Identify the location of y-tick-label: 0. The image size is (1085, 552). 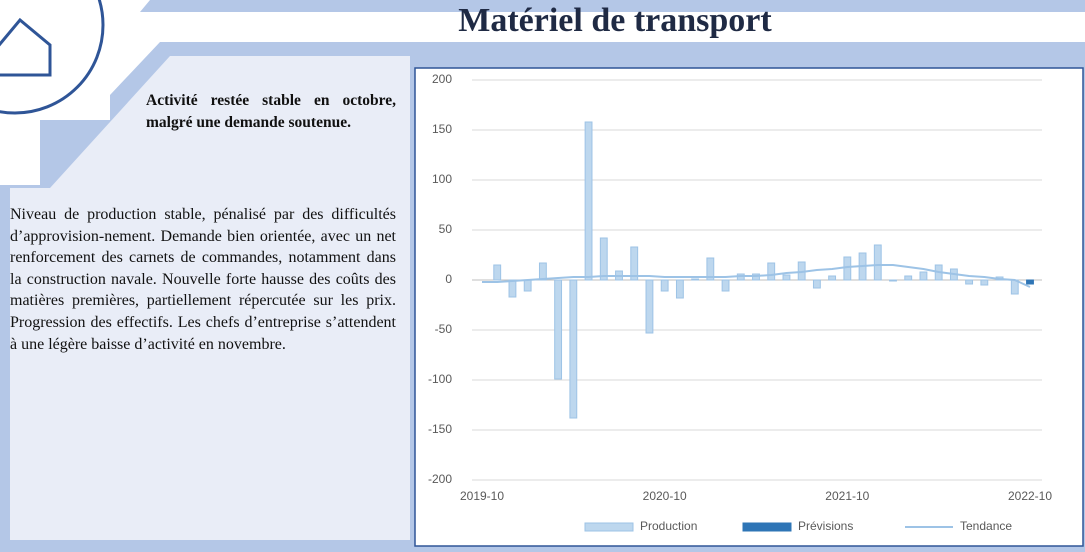
(448, 279).